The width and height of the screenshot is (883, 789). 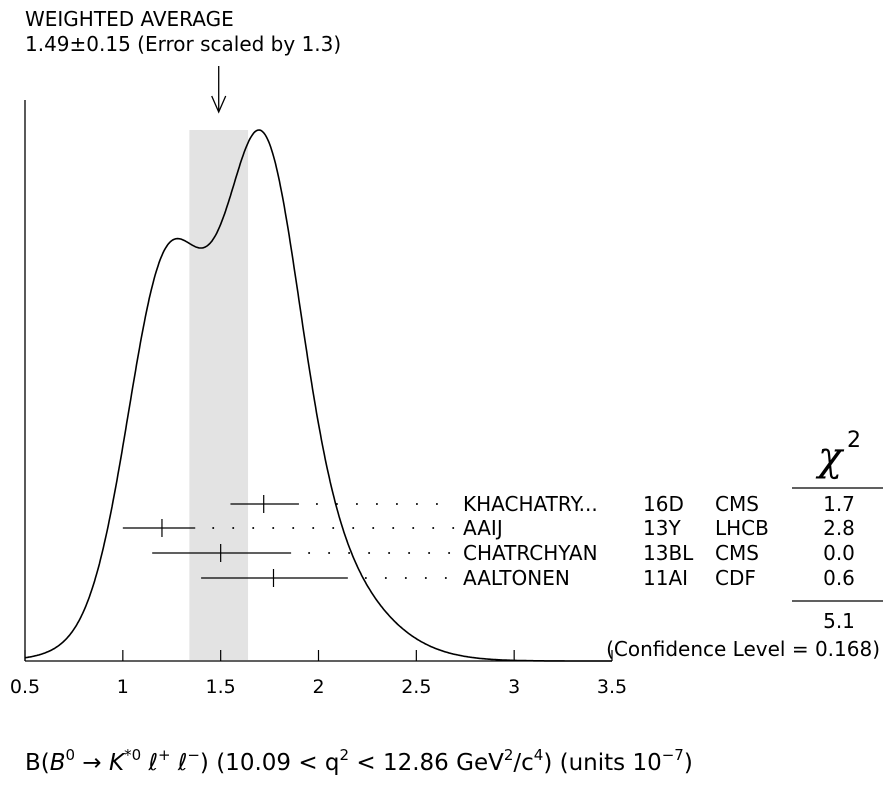 What do you see at coordinates (854, 440) in the screenshot?
I see `chi2-header-sup: 2` at bounding box center [854, 440].